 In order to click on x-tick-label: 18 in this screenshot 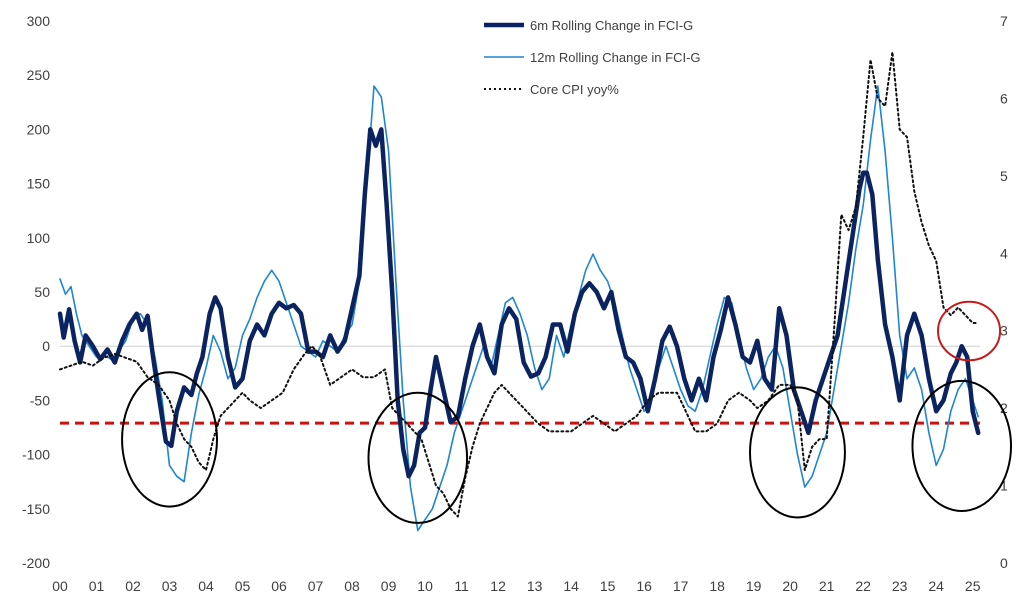, I will do `click(717, 586)`.